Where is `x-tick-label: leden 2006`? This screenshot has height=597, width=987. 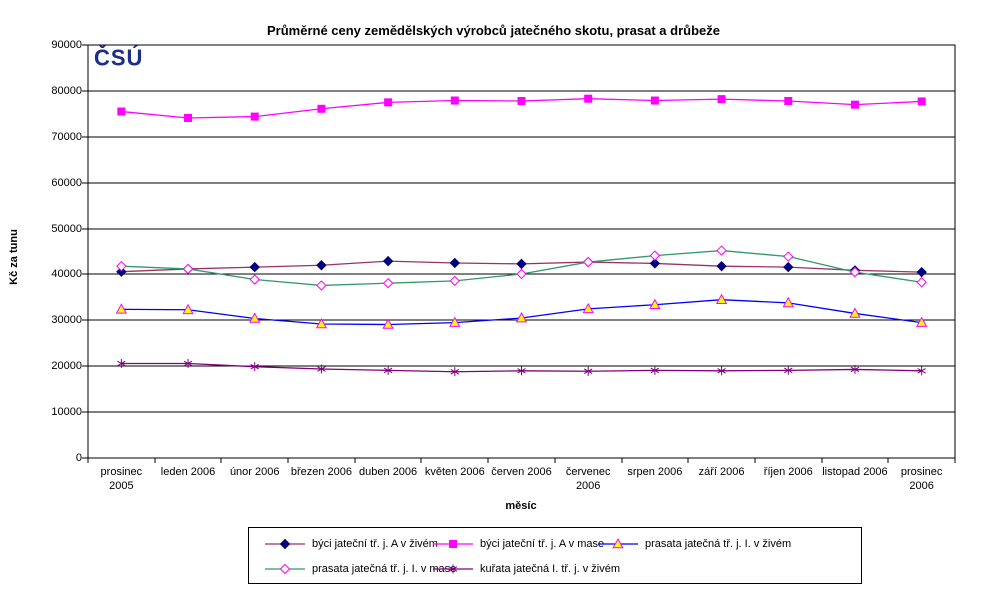
x-tick-label: leden 2006 is located at coordinates (188, 472).